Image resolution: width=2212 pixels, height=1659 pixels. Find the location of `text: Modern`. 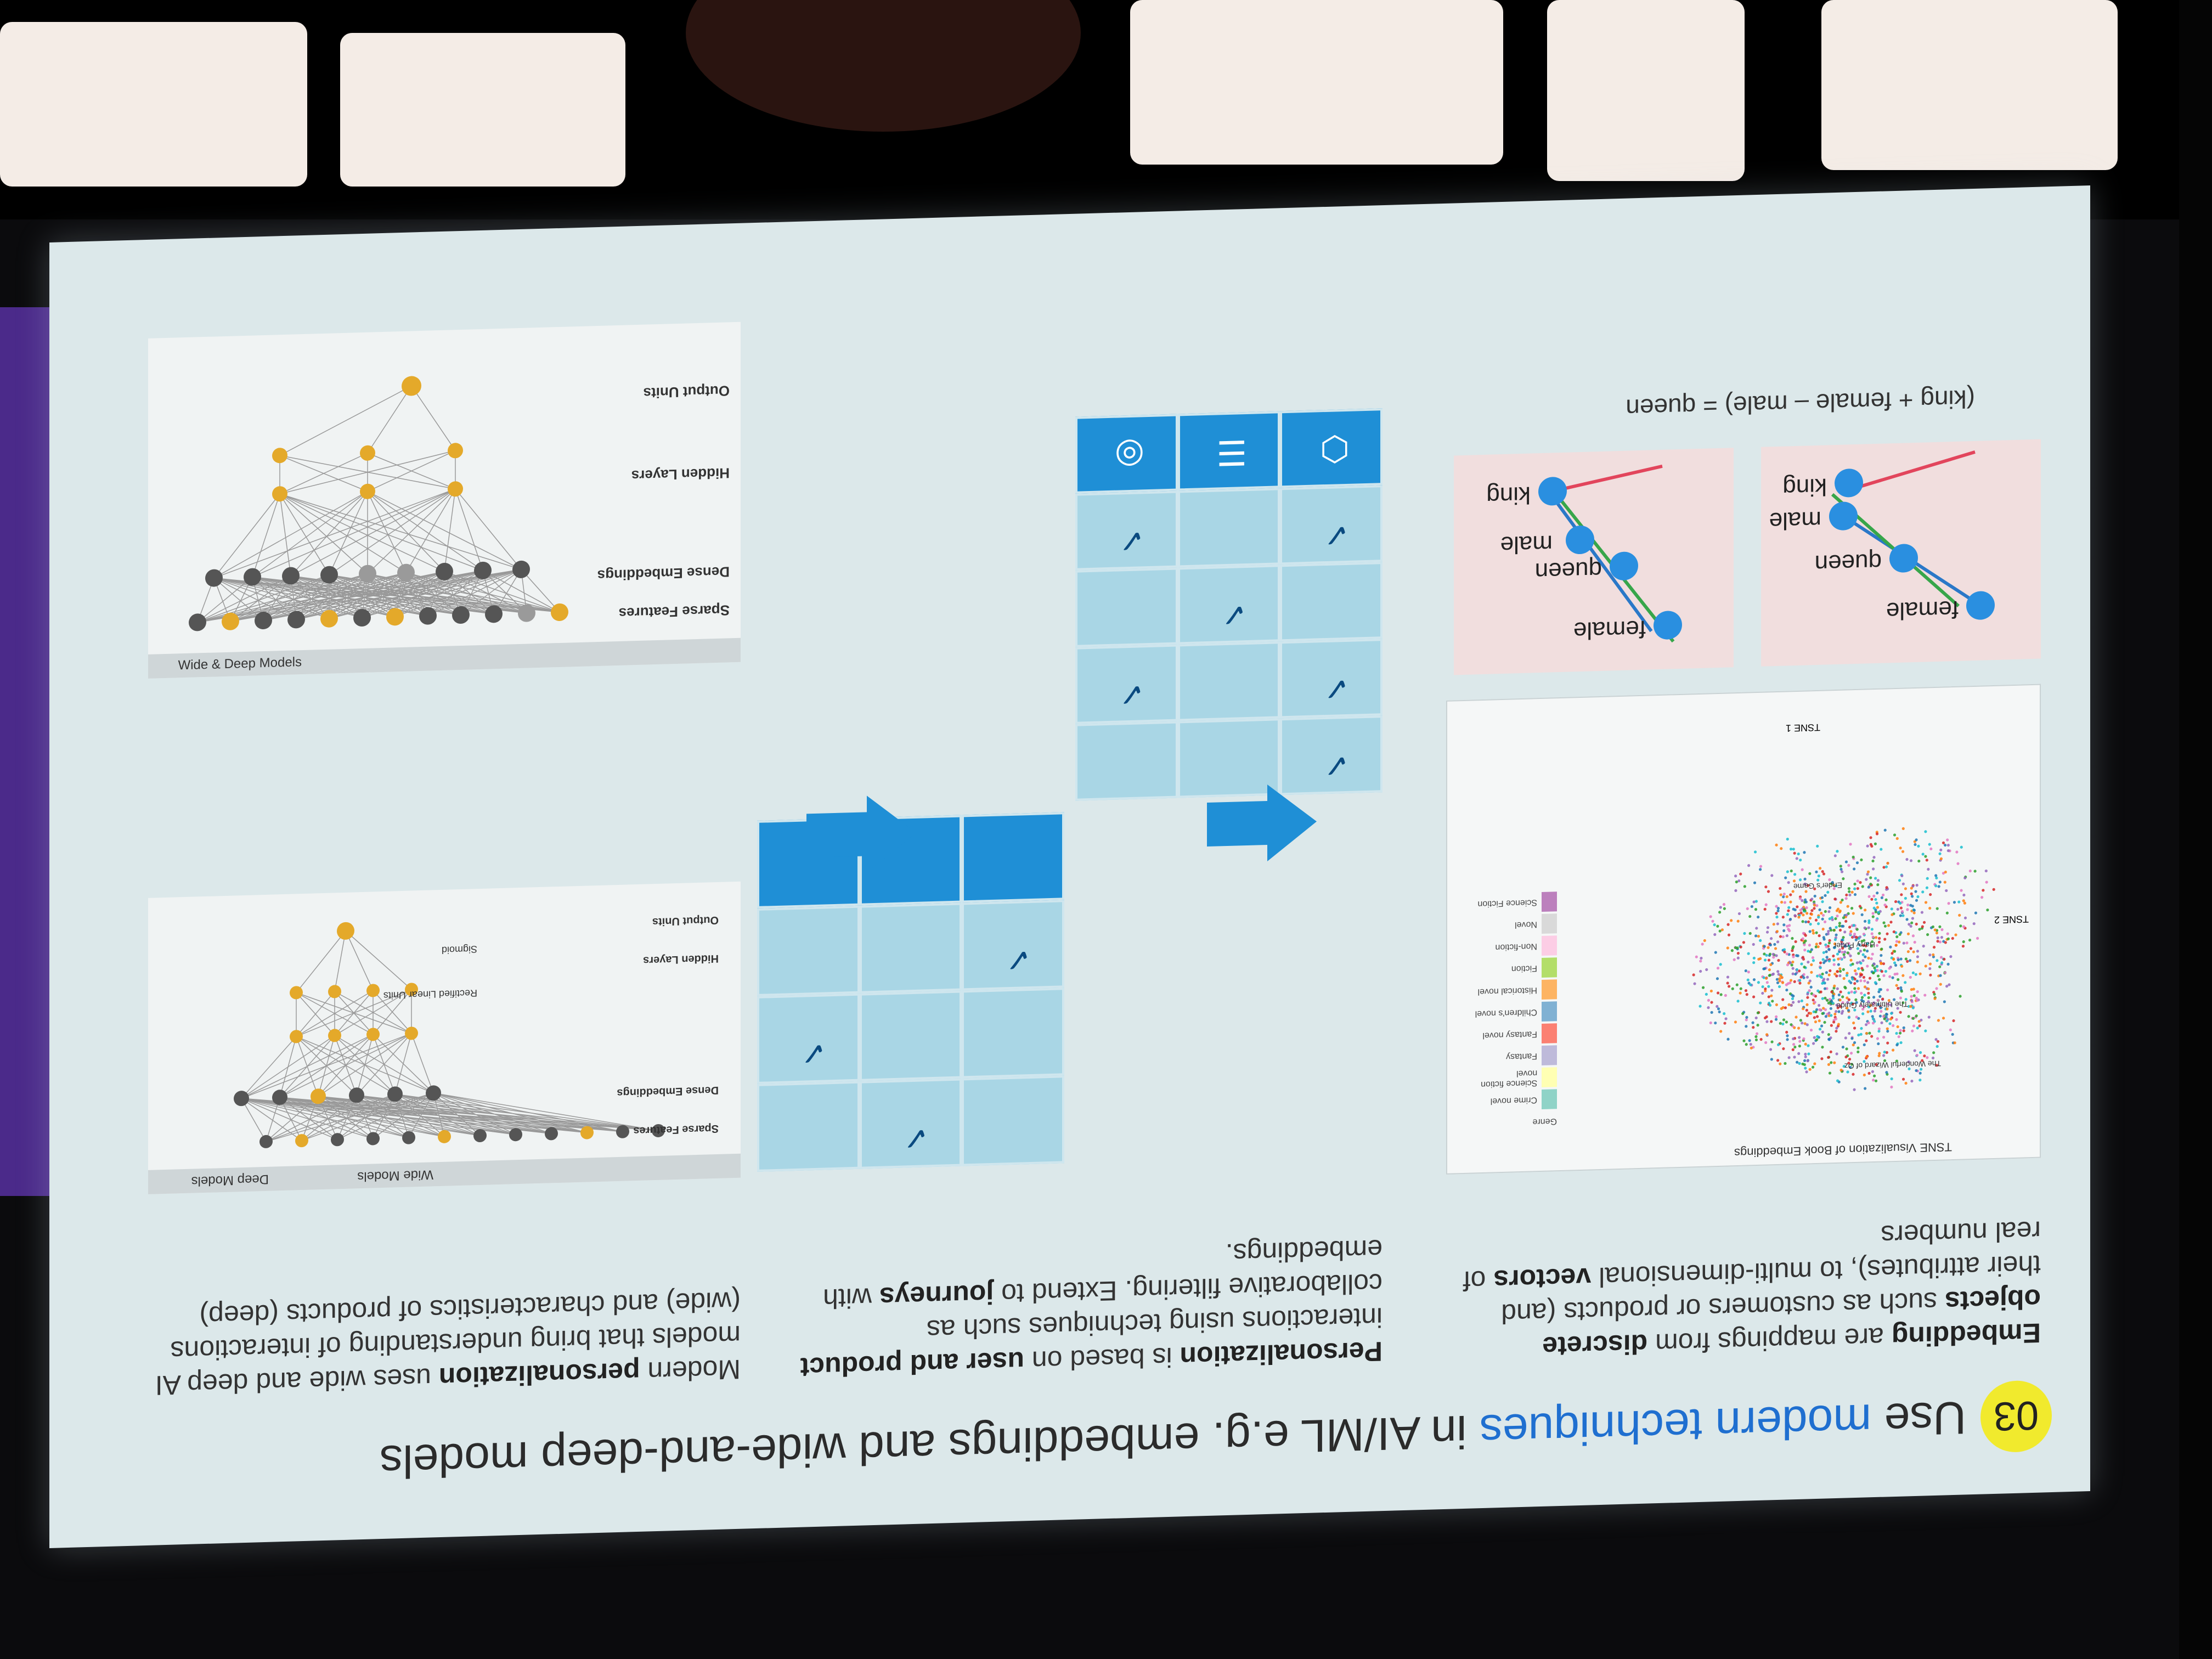

text: Modern is located at coordinates (690, 1370).